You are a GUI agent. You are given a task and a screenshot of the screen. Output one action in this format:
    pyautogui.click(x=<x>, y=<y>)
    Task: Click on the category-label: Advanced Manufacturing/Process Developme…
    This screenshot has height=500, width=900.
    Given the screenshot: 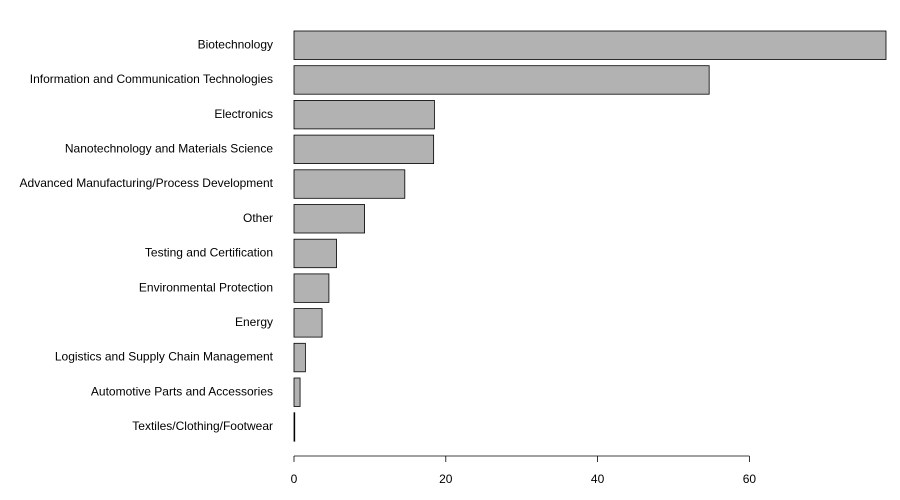 What is the action you would take?
    pyautogui.click(x=147, y=183)
    